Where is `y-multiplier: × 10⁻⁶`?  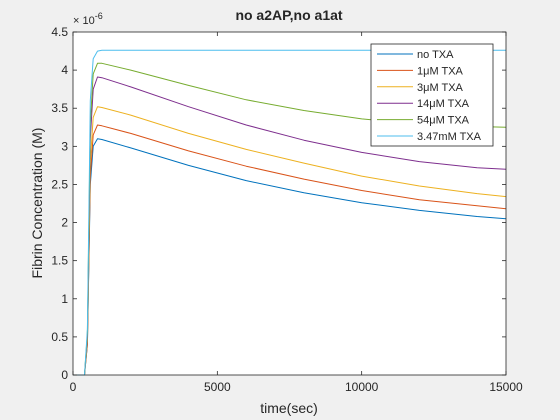 y-multiplier: × 10⁻⁶ is located at coordinates (88, 19).